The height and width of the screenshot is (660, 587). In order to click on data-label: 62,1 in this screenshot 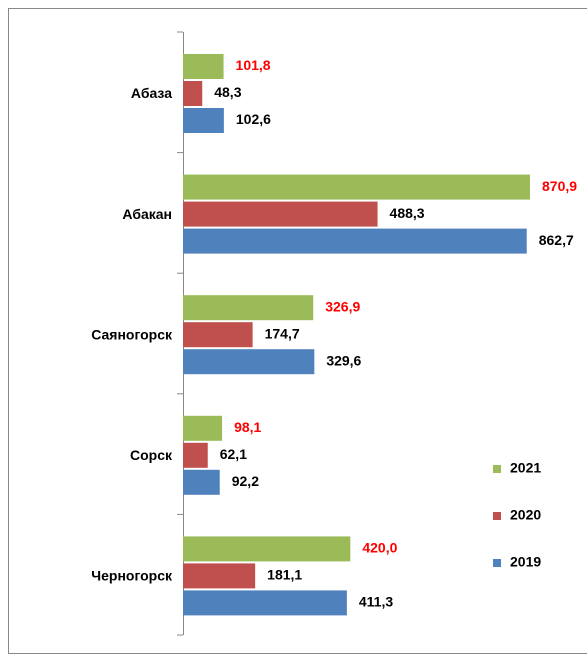, I will do `click(233, 454)`.